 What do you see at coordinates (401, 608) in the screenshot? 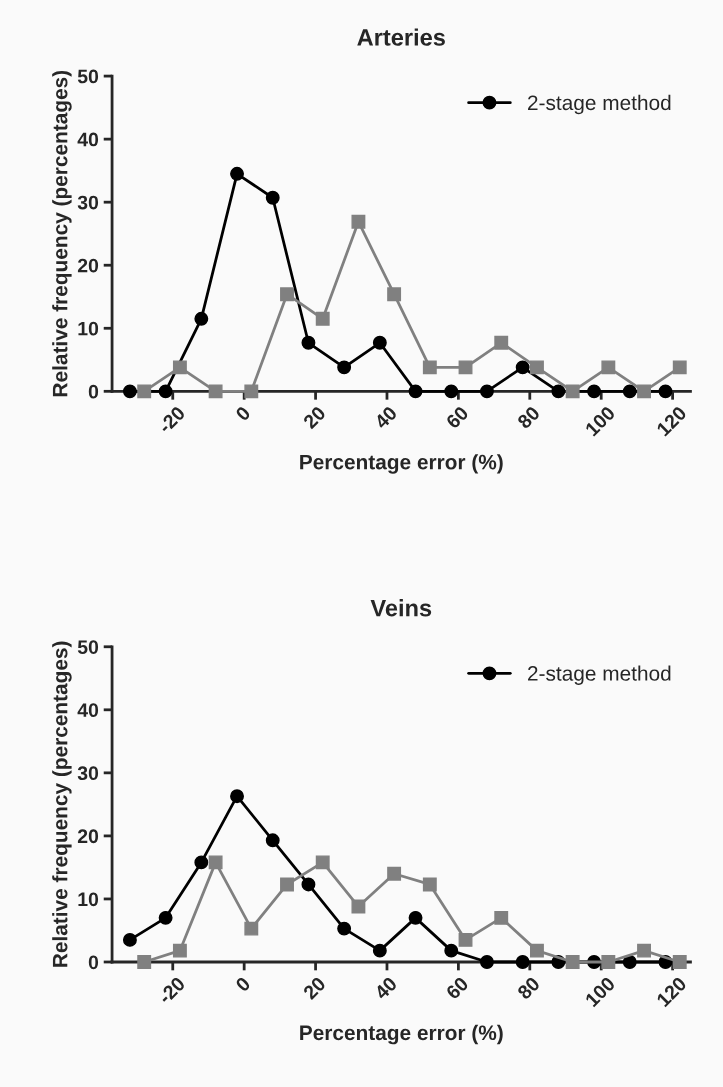
I see `chart-title: Veins` at bounding box center [401, 608].